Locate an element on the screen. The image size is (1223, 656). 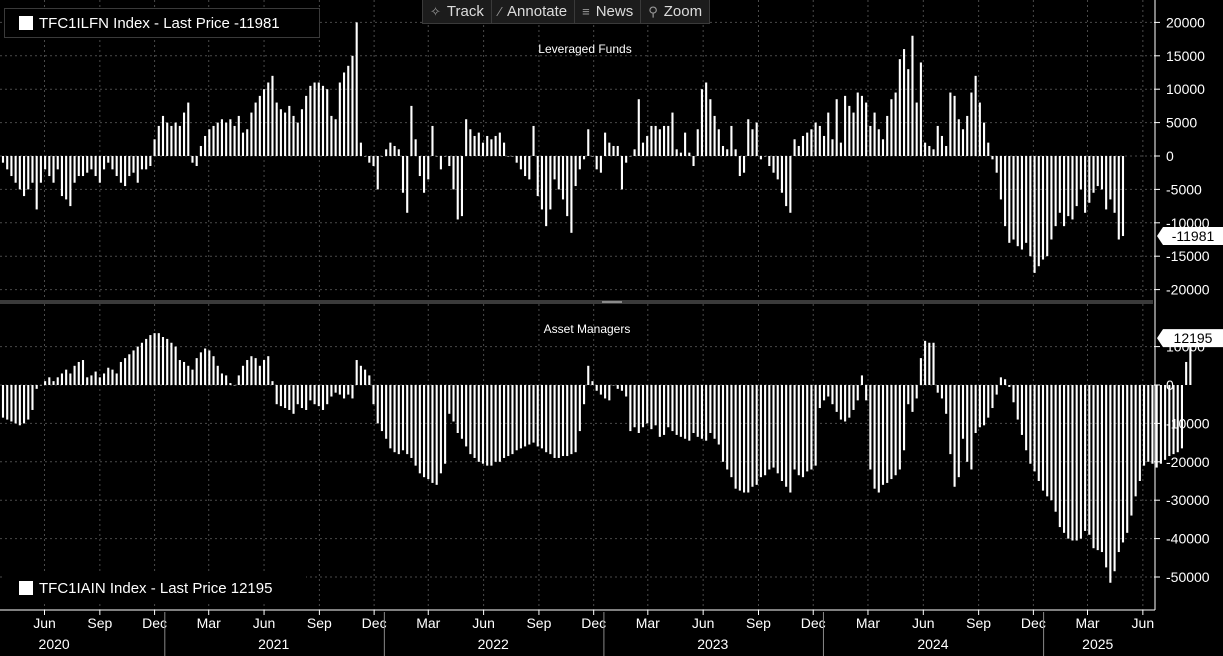
annotate-button: ∕ Annotate is located at coordinates (534, 11).